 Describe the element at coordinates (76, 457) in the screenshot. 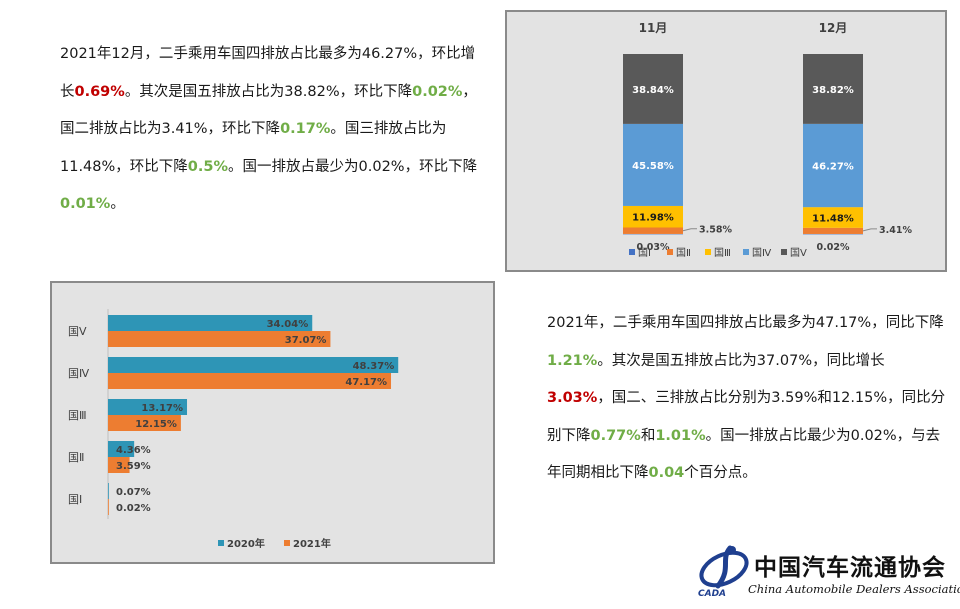

I see `category-label: 国Ⅱ` at that location.